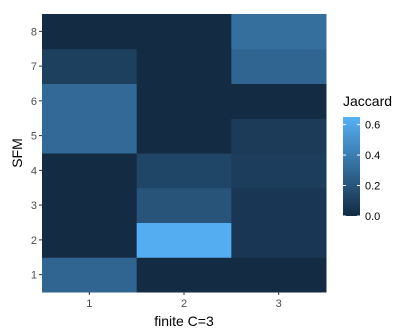 Image resolution: width=410 pixels, height=333 pixels. Describe the element at coordinates (90, 66) in the screenshot. I see `heatmap-cell-y7-x1` at that location.